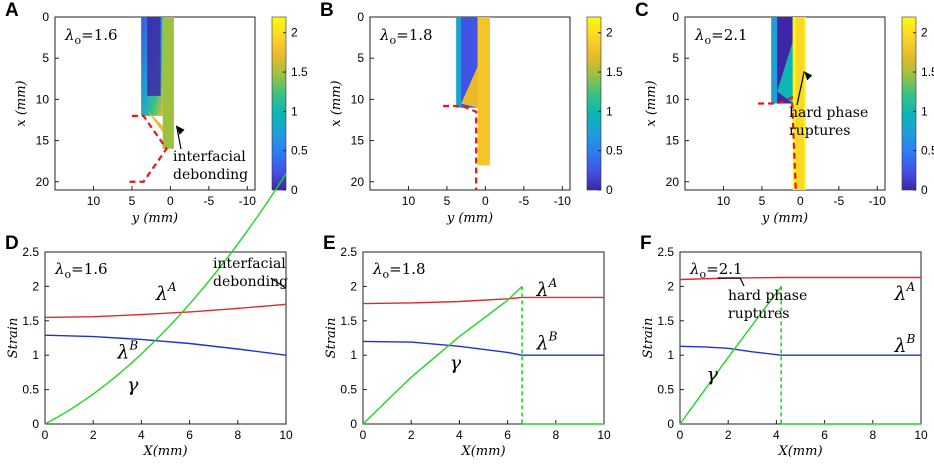 This screenshot has width=934, height=469. Describe the element at coordinates (180, 130) in the screenshot. I see `arrow-head` at that location.